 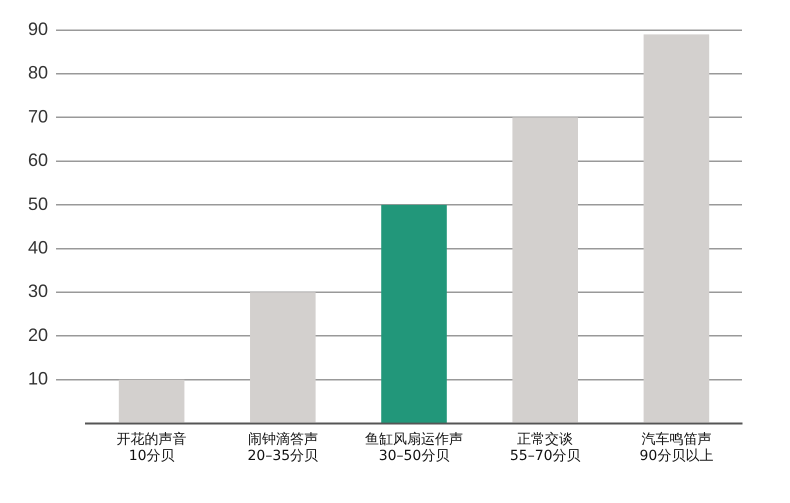 I want to click on y-tick-label: 20, so click(x=38, y=334).